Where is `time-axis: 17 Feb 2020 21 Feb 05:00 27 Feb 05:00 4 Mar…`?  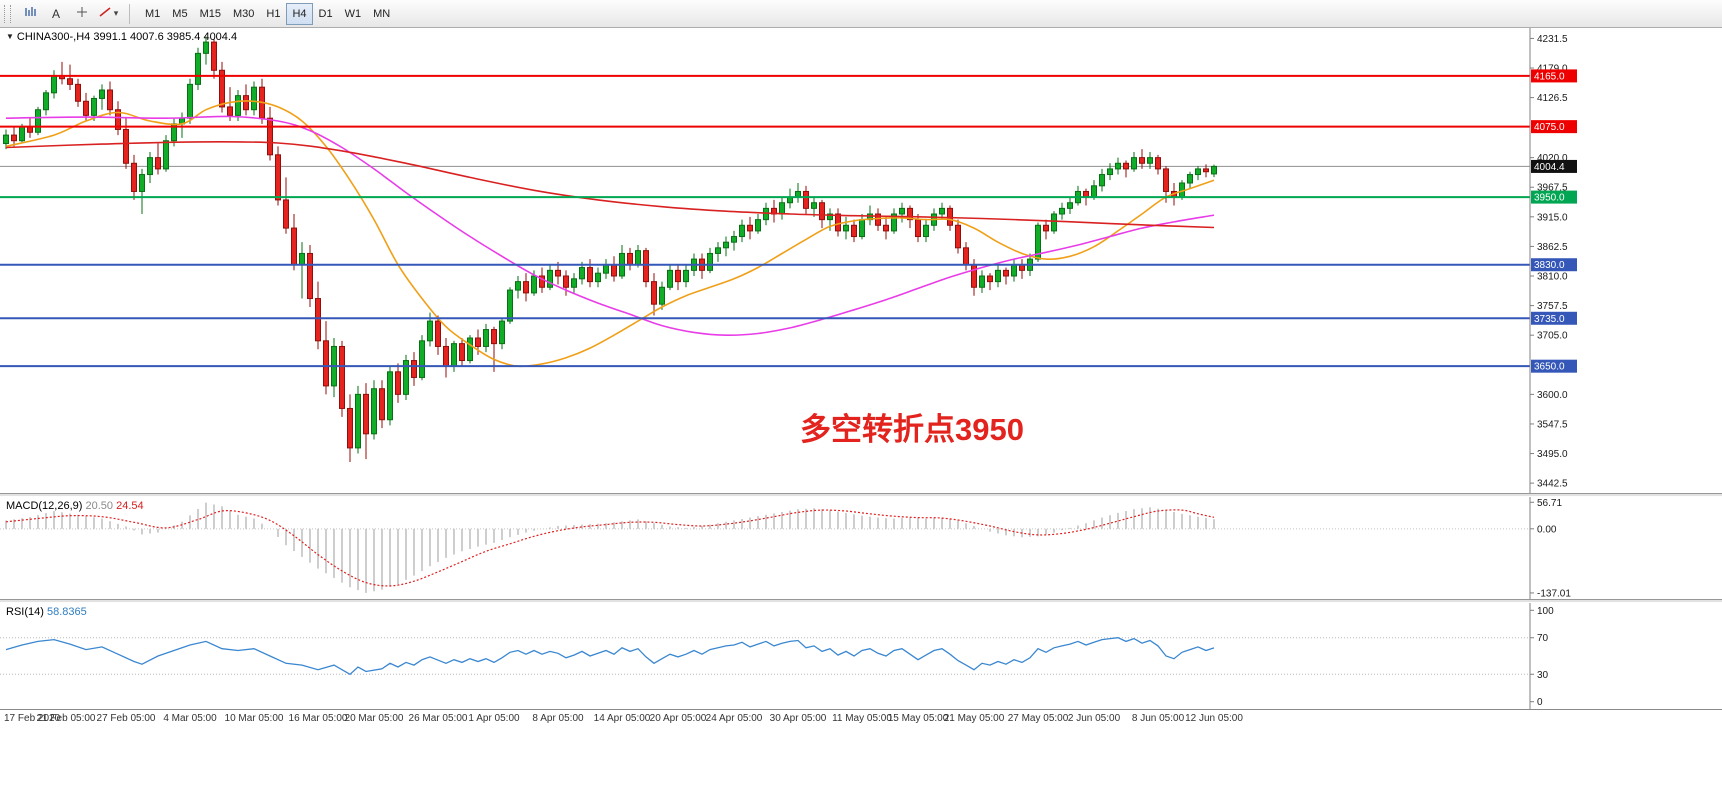
time-axis: 17 Feb 2020 21 Feb 05:00 27 Feb 05:00 4 Mar… is located at coordinates (861, 718).